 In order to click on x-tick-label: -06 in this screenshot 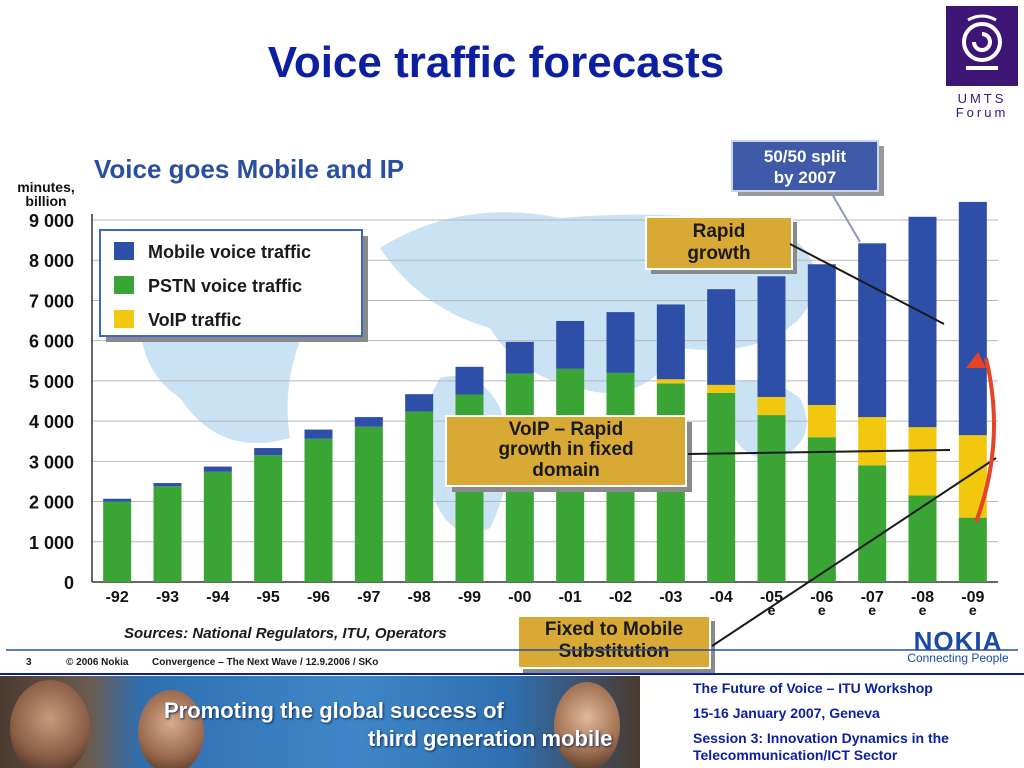, I will do `click(821, 597)`.